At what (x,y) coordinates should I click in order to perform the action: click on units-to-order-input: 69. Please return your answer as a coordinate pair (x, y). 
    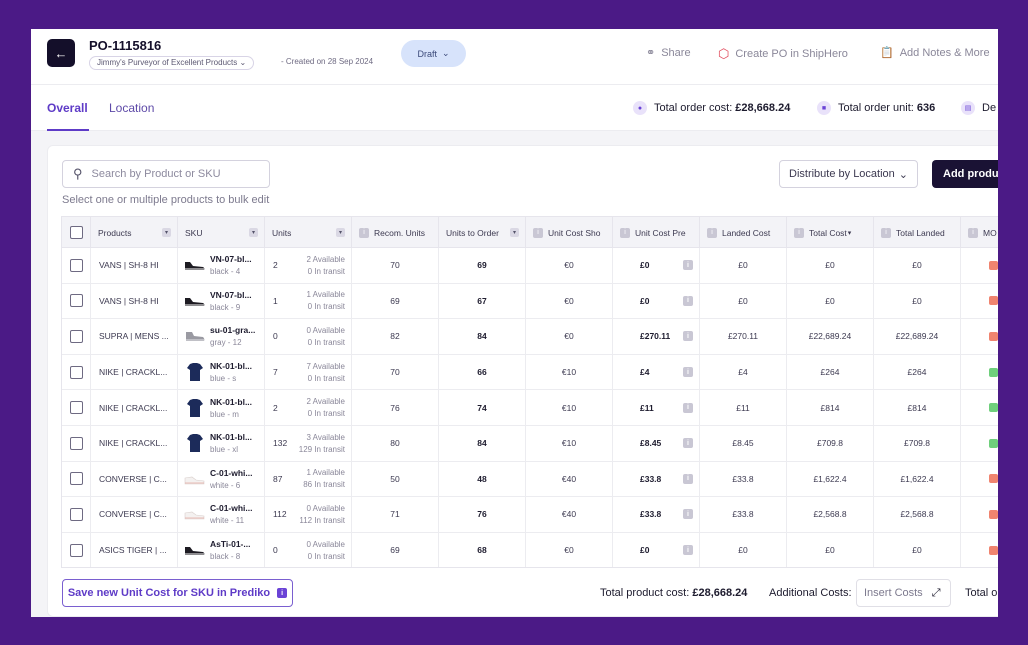
    Looking at the image, I should click on (482, 265).